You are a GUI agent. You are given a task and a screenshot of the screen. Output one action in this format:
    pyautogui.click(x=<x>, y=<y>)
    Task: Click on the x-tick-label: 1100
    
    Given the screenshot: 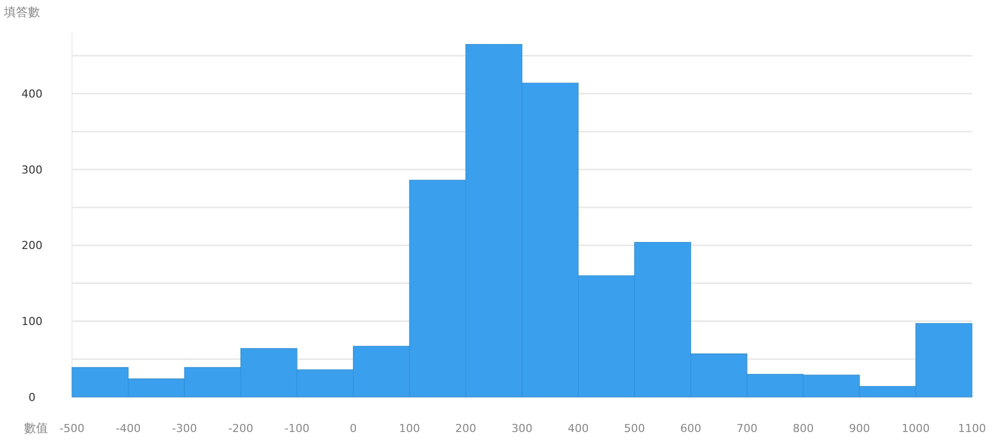 What is the action you would take?
    pyautogui.click(x=972, y=428)
    